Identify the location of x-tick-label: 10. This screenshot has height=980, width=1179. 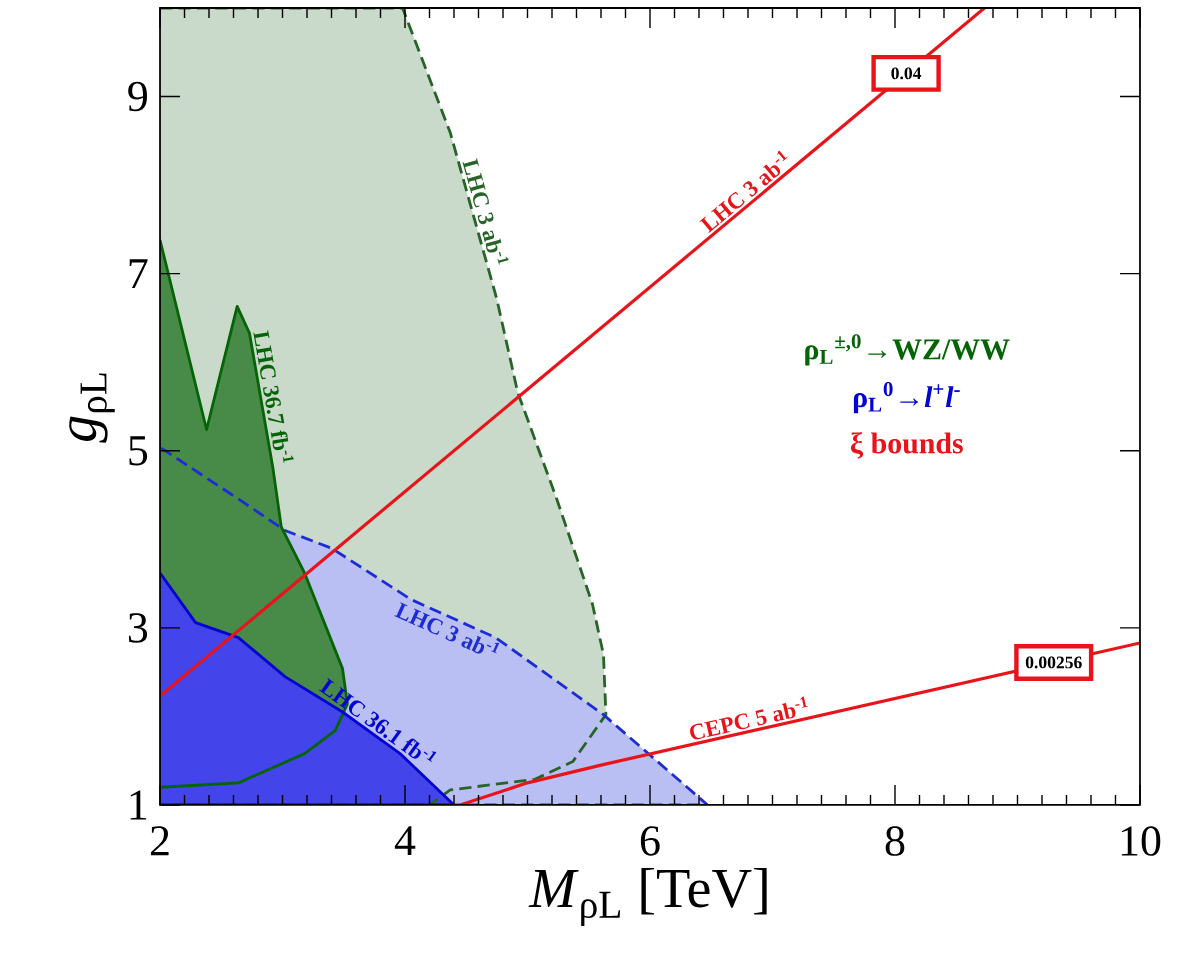
(1141, 841).